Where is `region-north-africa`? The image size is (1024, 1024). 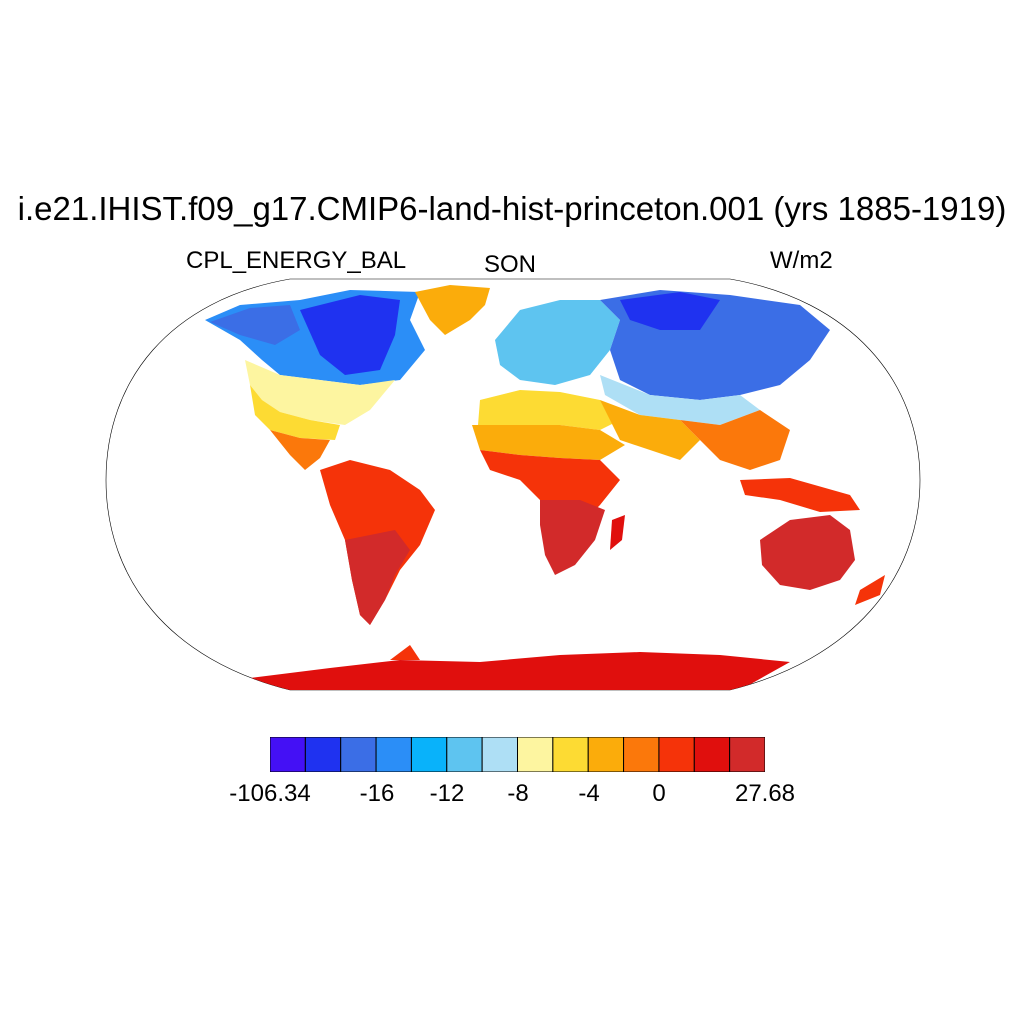
region-north-africa is located at coordinates (549, 410).